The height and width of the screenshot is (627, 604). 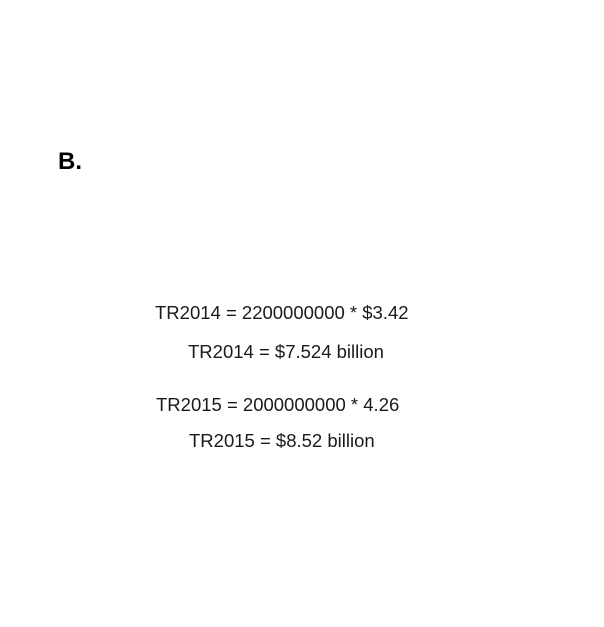 What do you see at coordinates (70, 161) in the screenshot?
I see `section-label: B.` at bounding box center [70, 161].